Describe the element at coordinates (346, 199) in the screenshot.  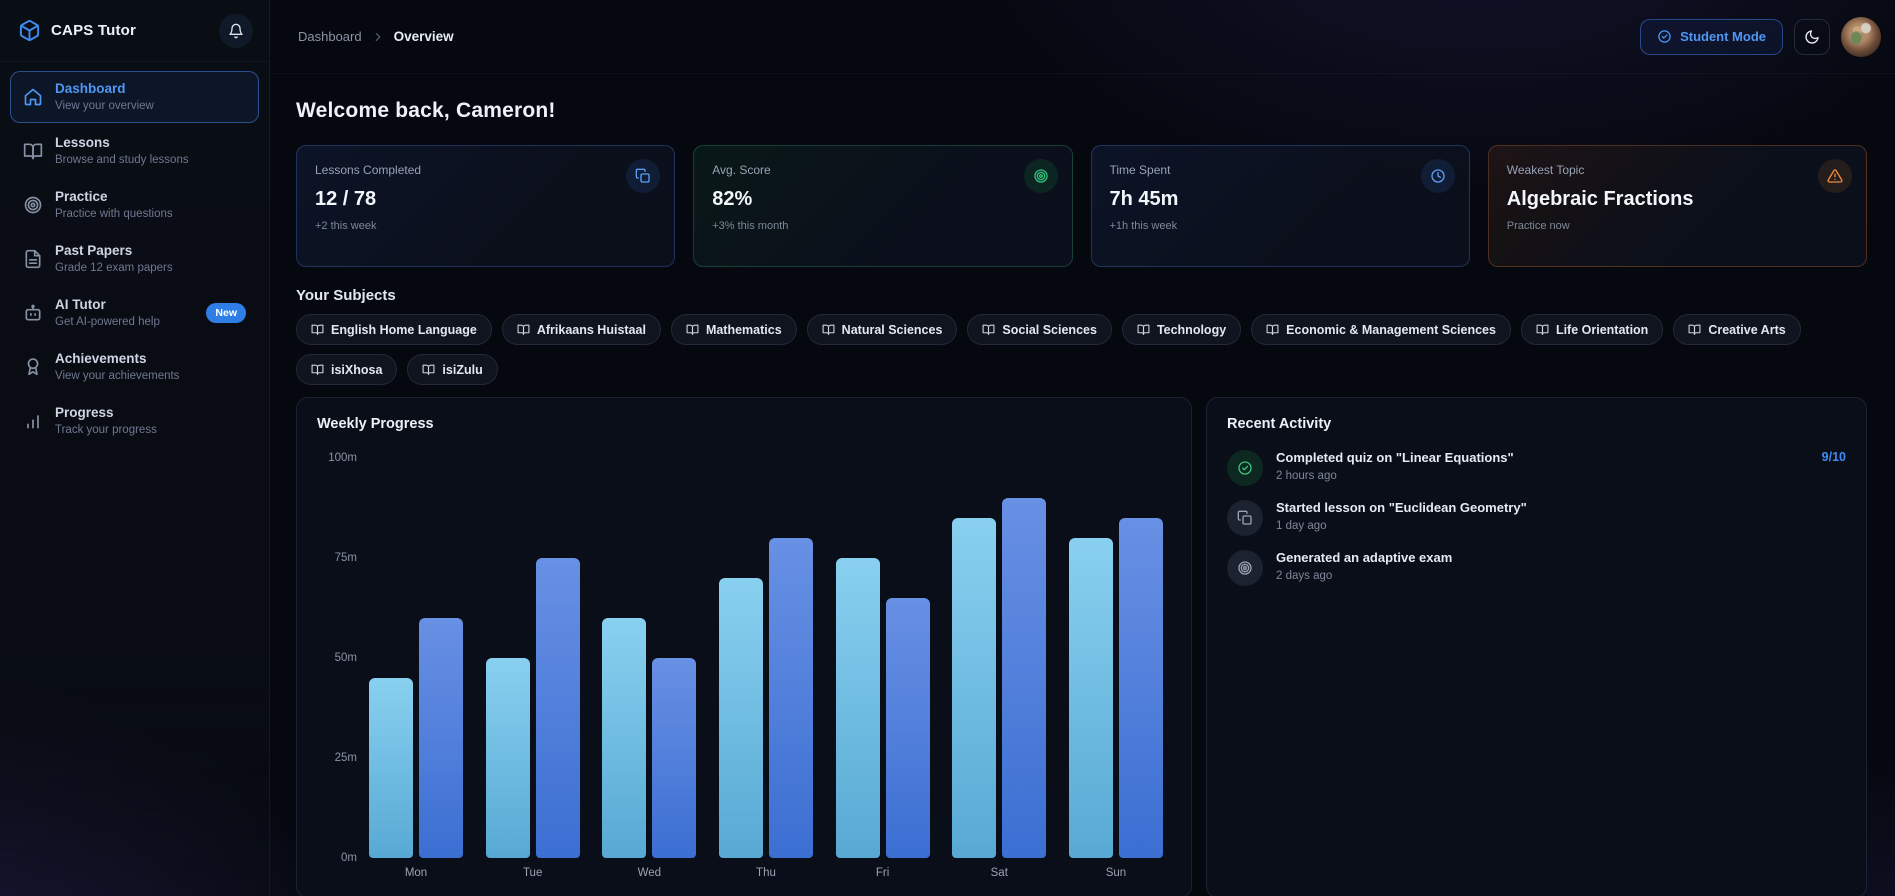
I see `stat-value: 12 / 78` at that location.